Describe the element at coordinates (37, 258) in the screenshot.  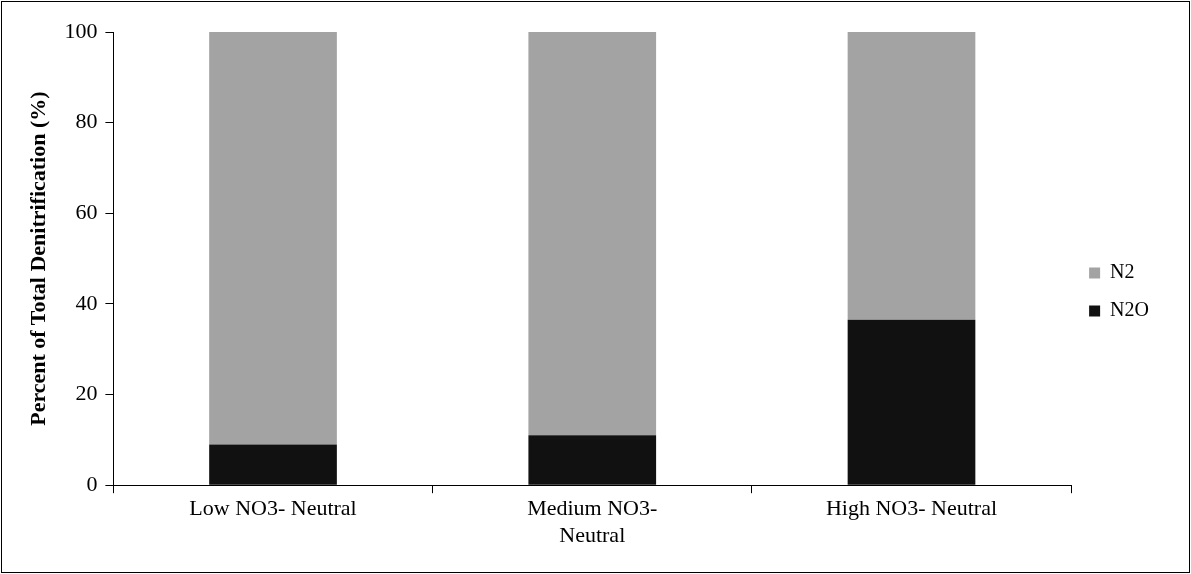
I see `y-axis-title: Percent of Total Denitrification (%)` at that location.